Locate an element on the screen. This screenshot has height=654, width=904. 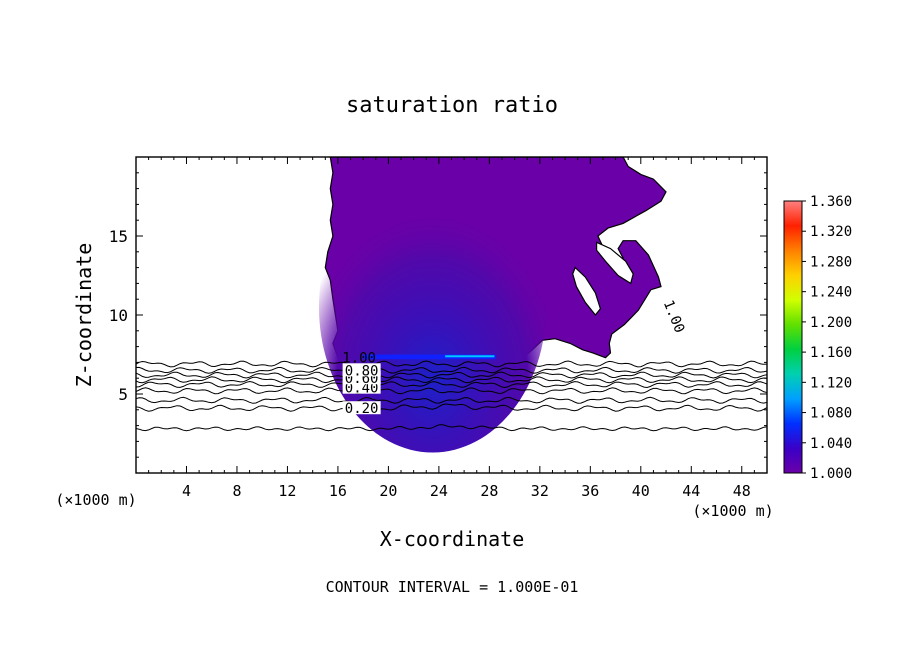
contour-lines is located at coordinates (451, 396).